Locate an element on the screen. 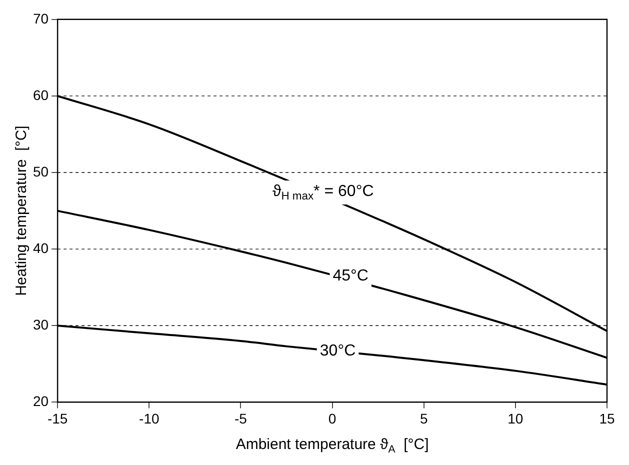 The width and height of the screenshot is (629, 465). annotation: 45°C is located at coordinates (350, 275).